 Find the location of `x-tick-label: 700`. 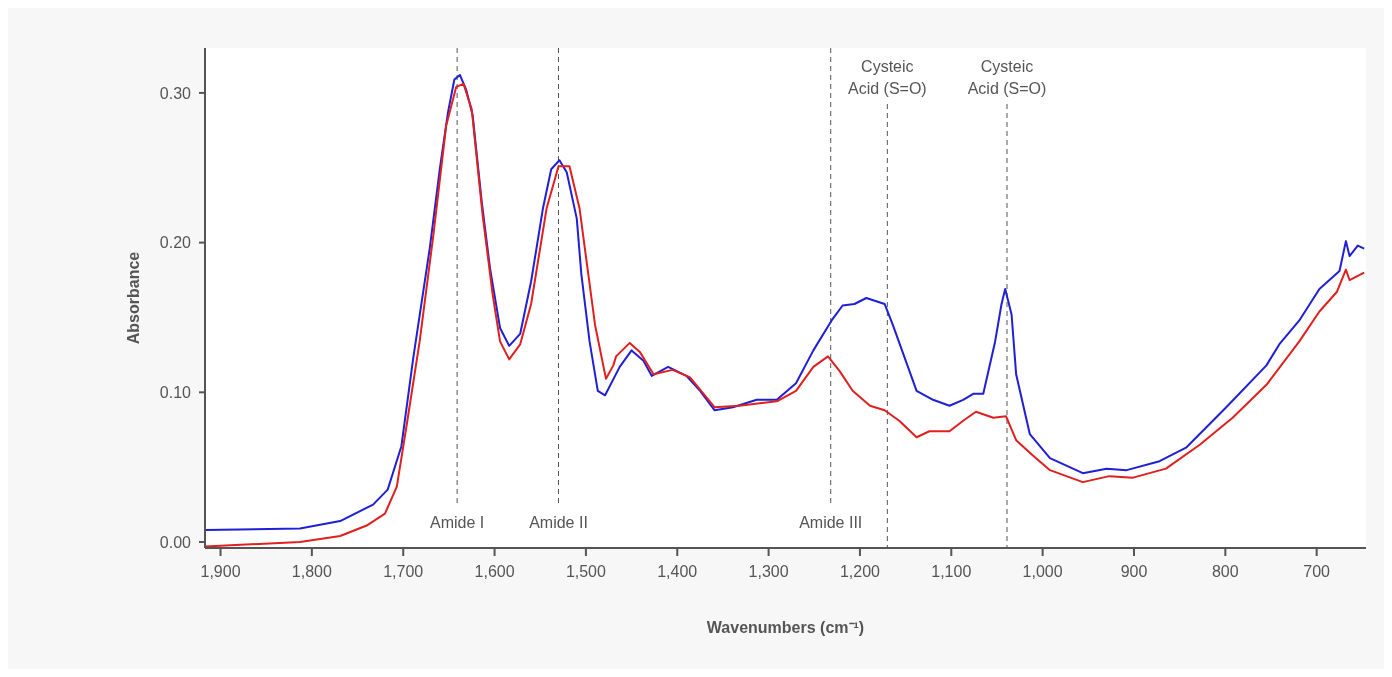

x-tick-label: 700 is located at coordinates (1317, 572).